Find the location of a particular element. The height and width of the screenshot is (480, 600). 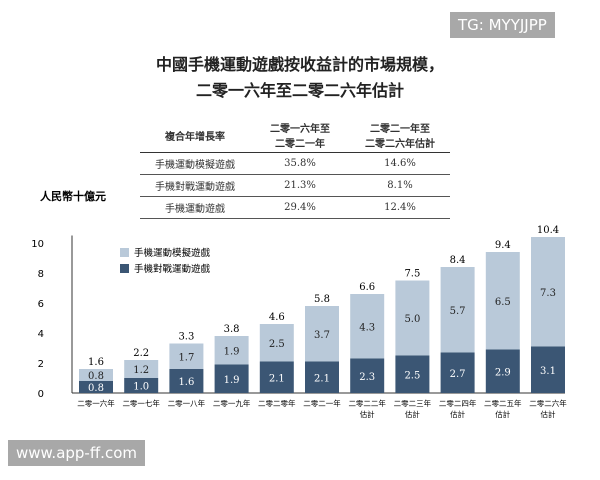

watermark-bottom: www.app-ff.com is located at coordinates (76, 453).